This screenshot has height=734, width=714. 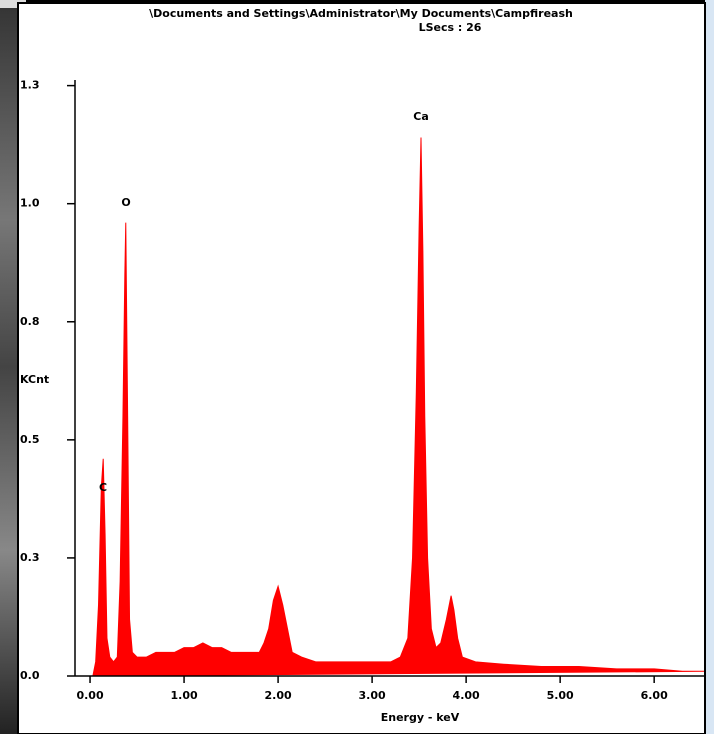 I want to click on x-axis-label: Energy - keV, so click(x=420, y=717).